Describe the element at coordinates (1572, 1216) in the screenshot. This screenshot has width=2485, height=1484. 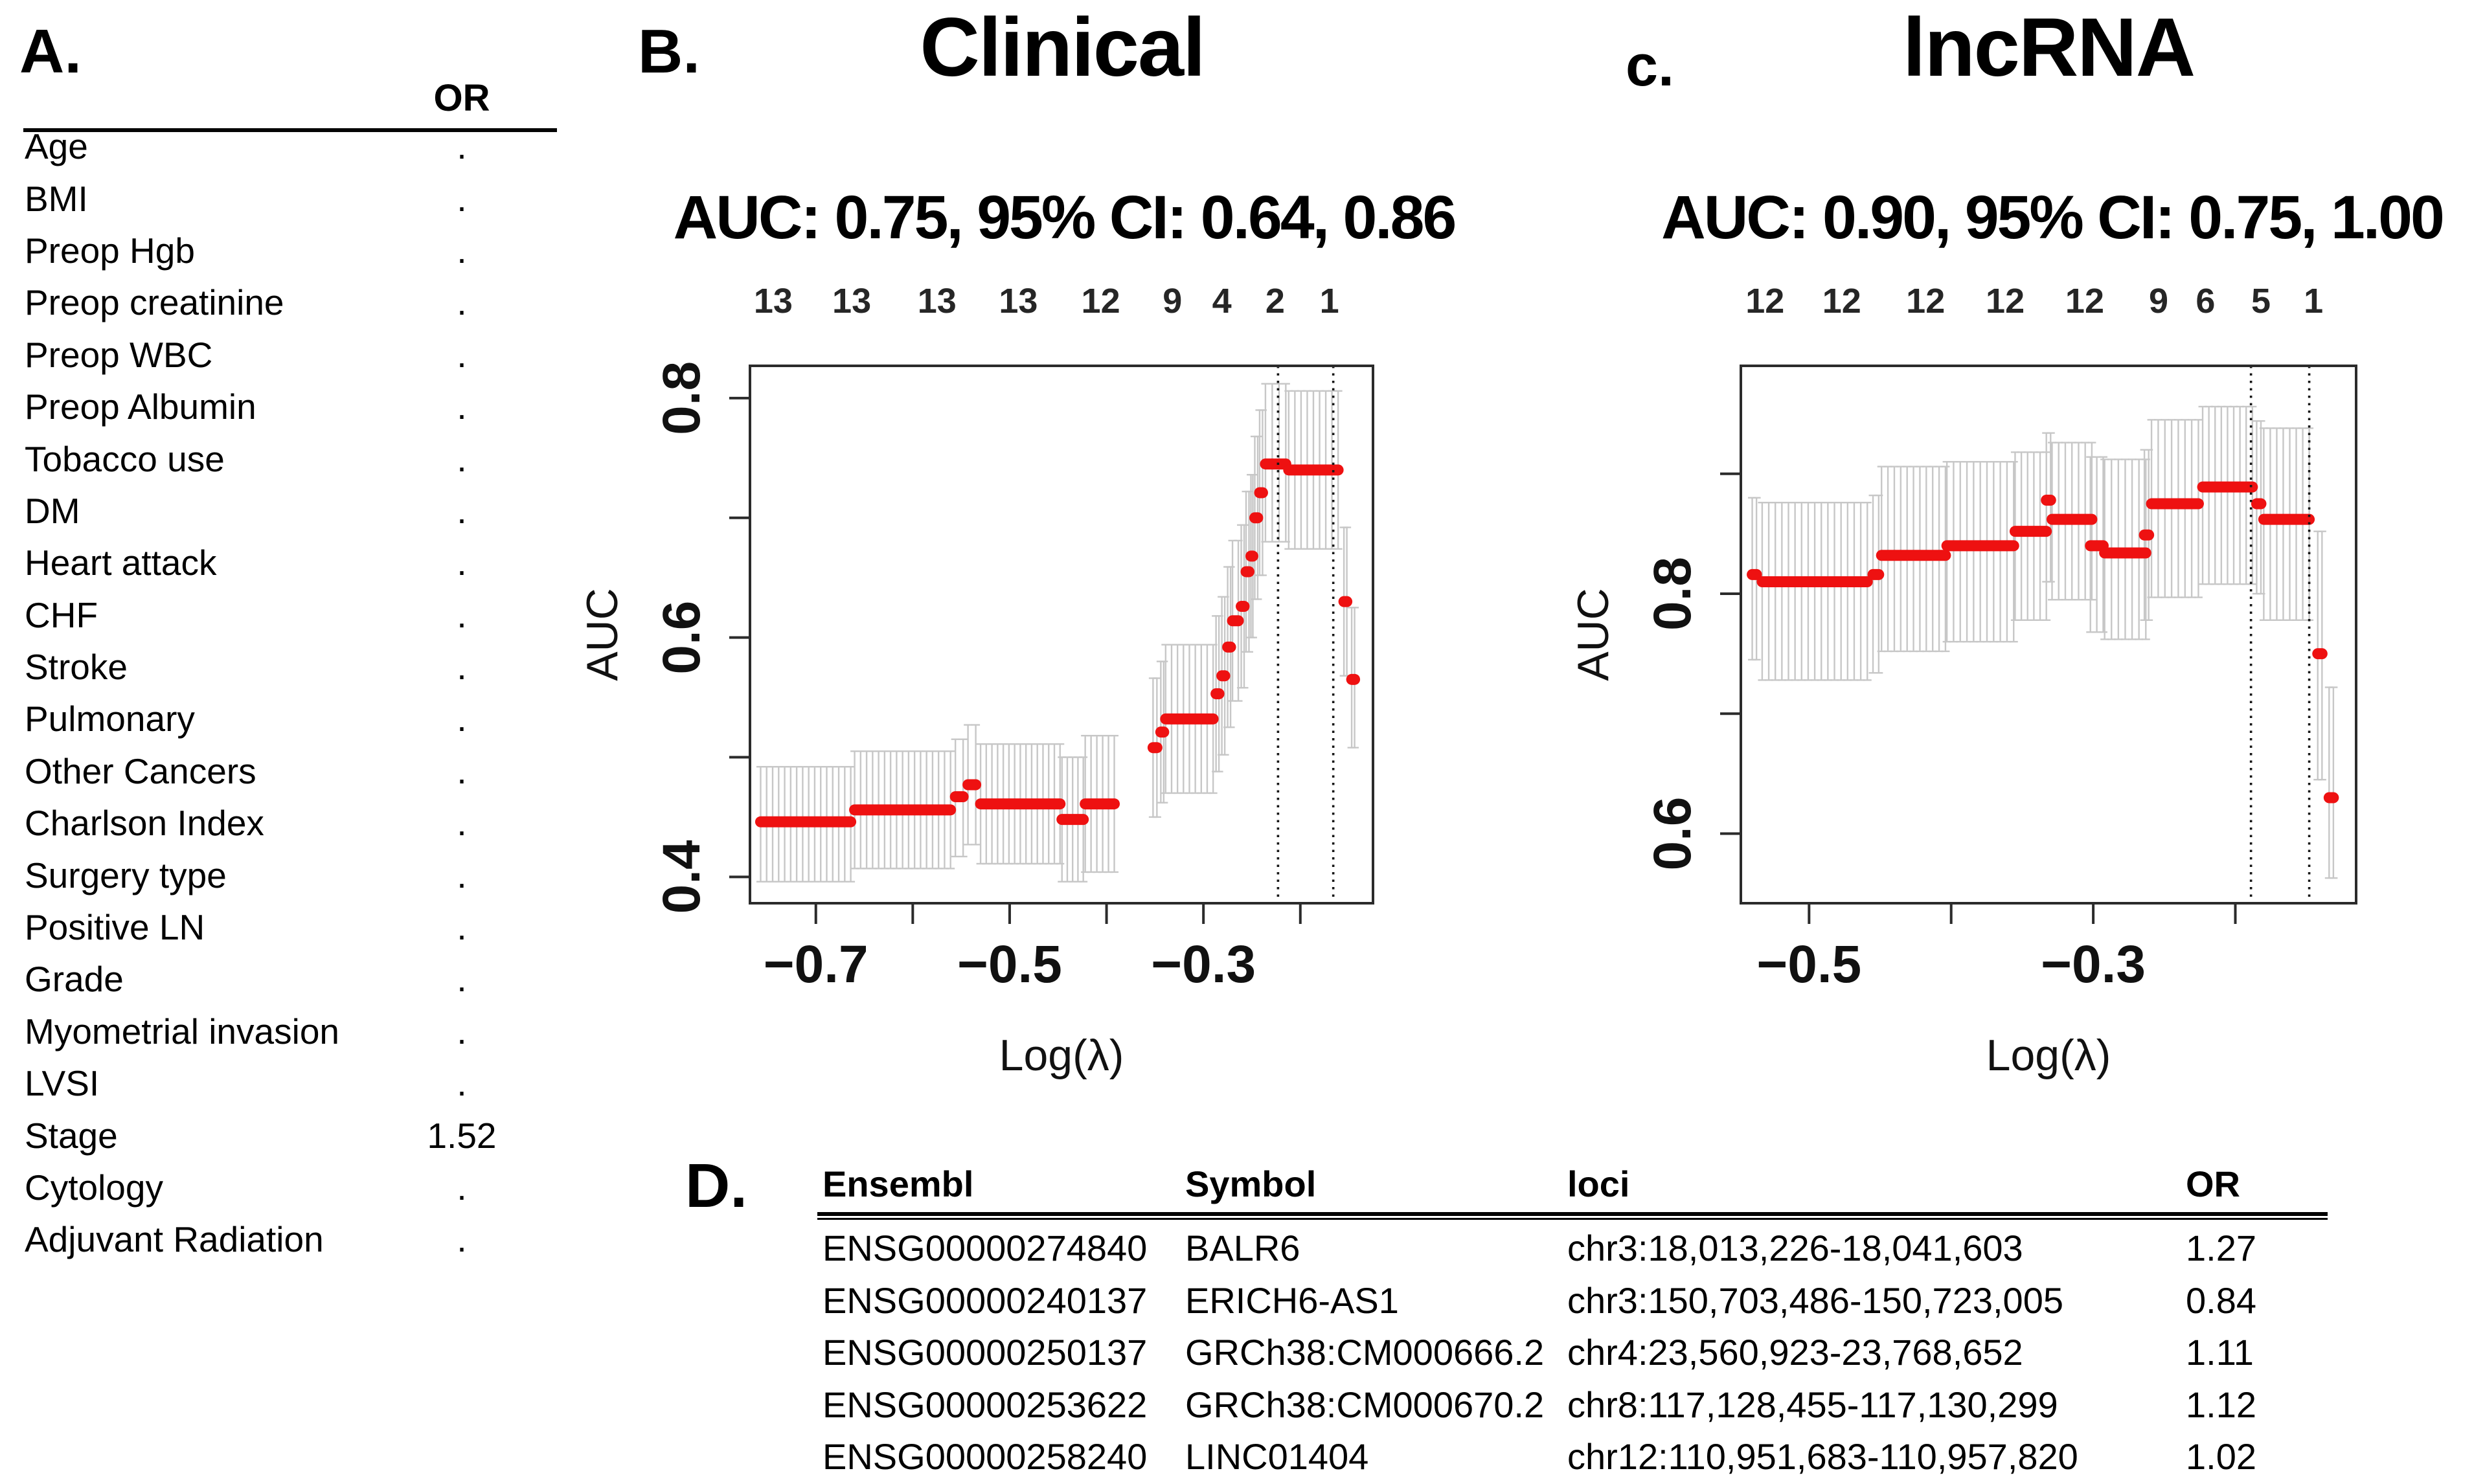
I see `table-header-rule` at that location.